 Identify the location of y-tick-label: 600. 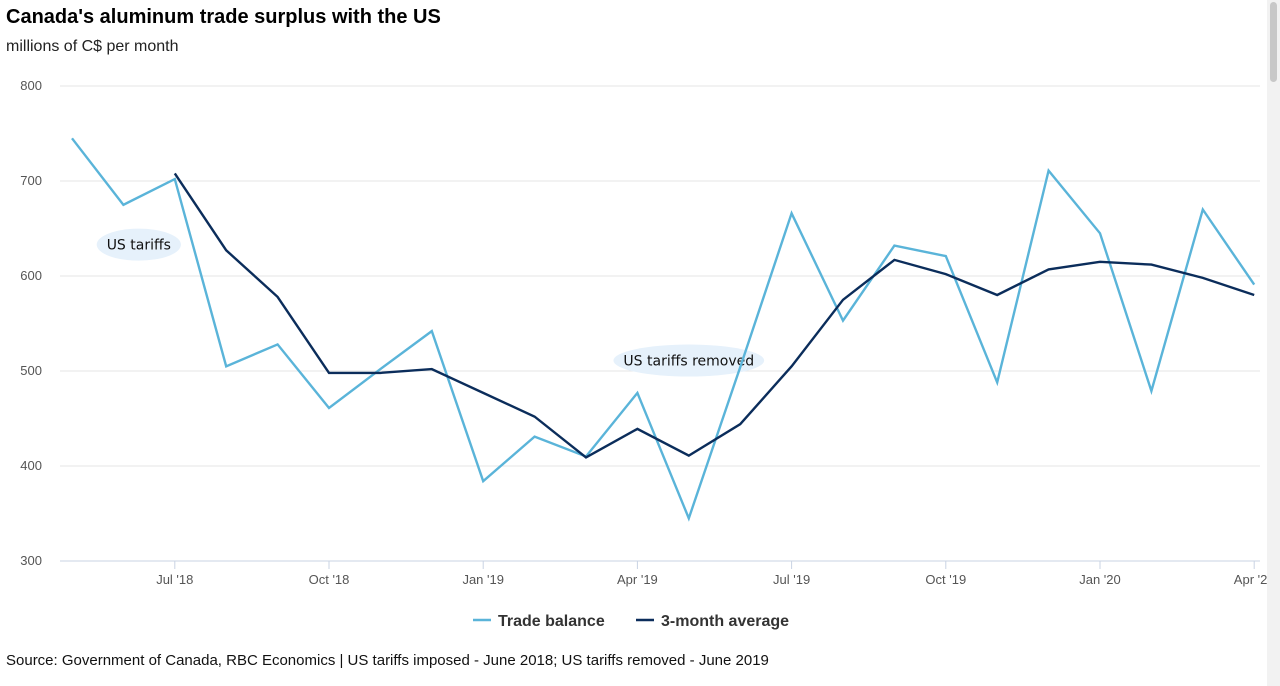
(31, 275).